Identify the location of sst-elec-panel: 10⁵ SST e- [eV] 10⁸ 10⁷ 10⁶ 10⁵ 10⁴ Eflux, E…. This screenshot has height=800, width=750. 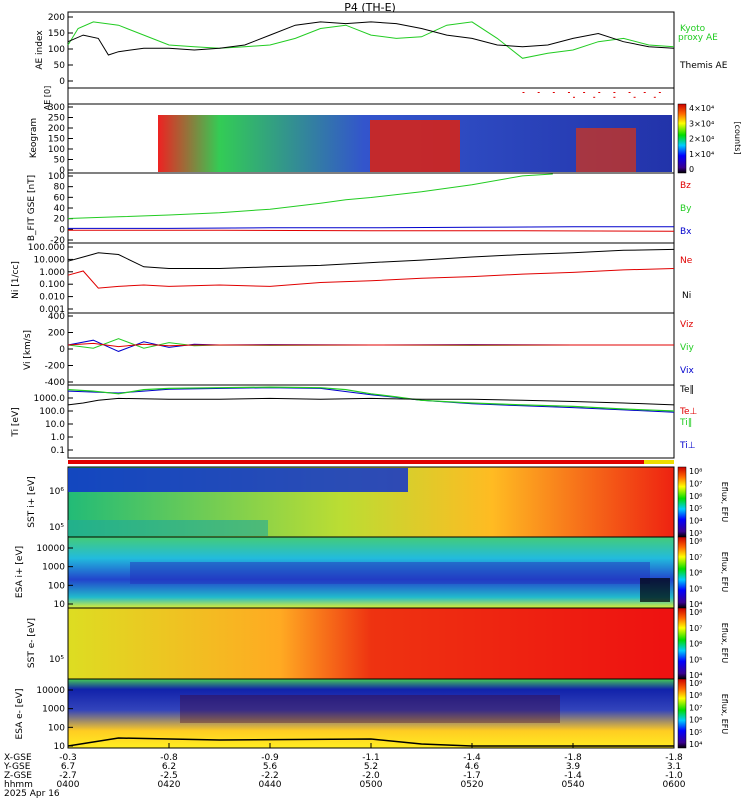
(378, 643).